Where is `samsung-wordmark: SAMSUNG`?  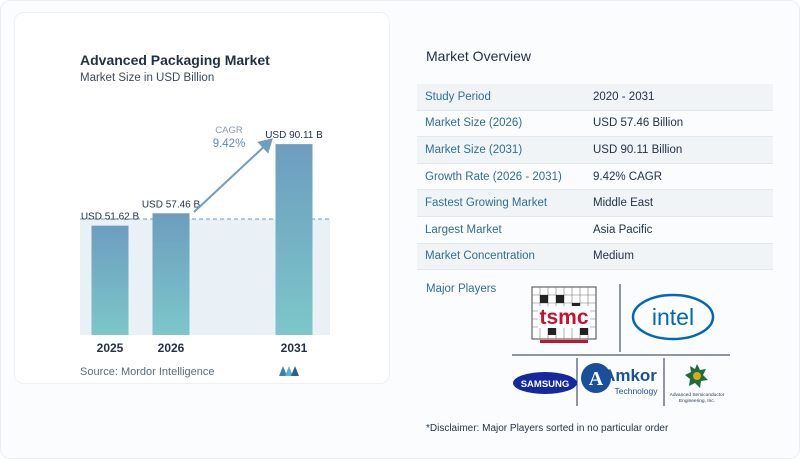
samsung-wordmark: SAMSUNG is located at coordinates (545, 384).